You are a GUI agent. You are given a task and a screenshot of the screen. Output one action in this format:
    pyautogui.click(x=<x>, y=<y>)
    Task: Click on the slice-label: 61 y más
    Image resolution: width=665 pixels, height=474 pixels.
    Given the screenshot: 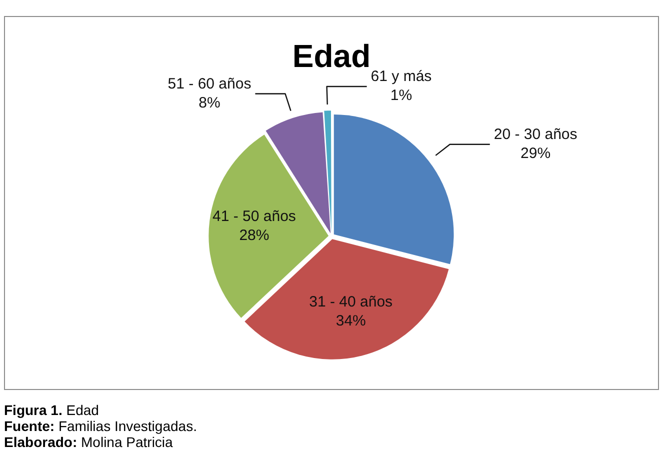 What is the action you would take?
    pyautogui.click(x=401, y=77)
    